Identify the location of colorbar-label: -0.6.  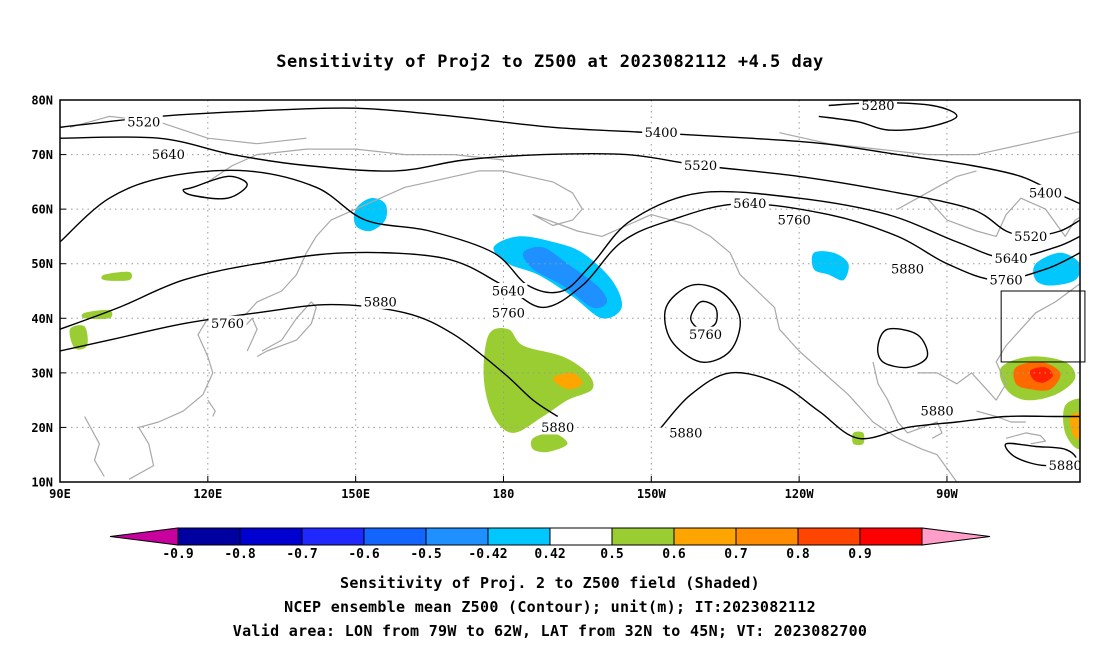
(363, 554).